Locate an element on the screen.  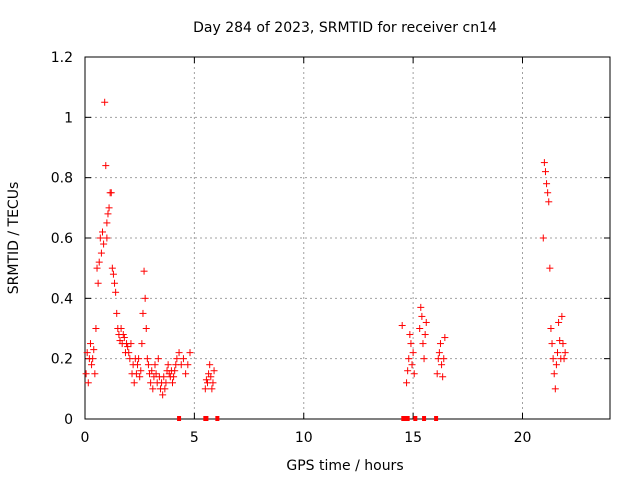
y-tick-label: 0.6 is located at coordinates (62, 239).